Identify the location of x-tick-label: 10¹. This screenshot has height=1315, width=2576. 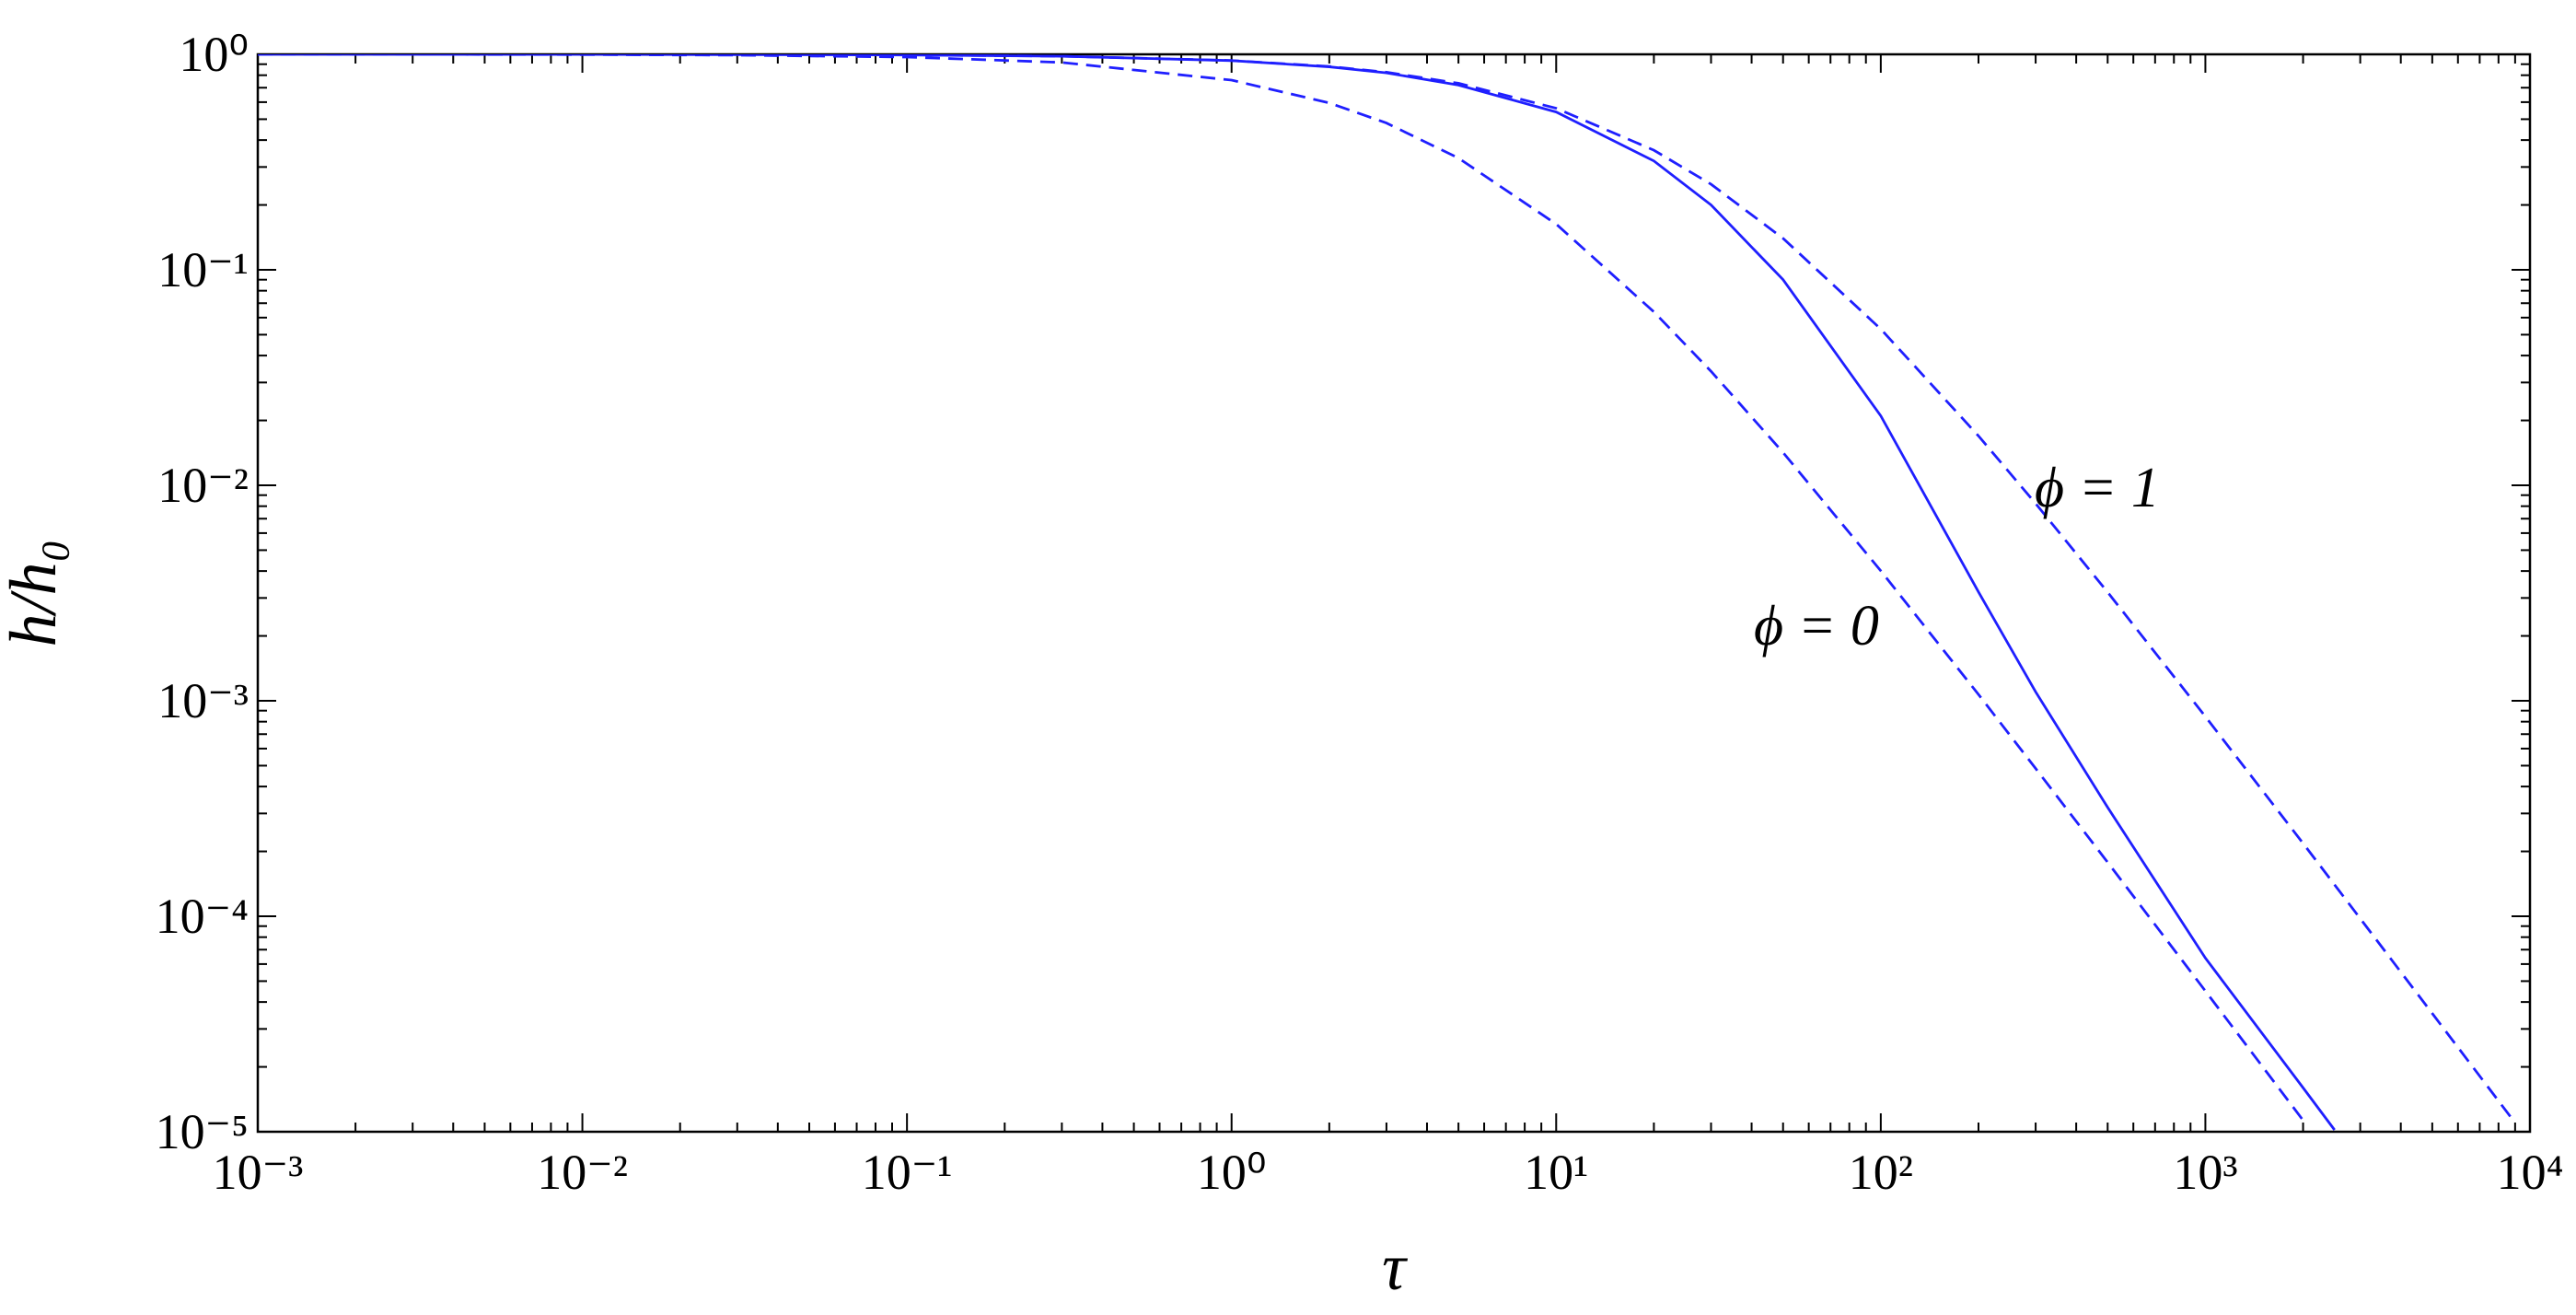
(1556, 1172).